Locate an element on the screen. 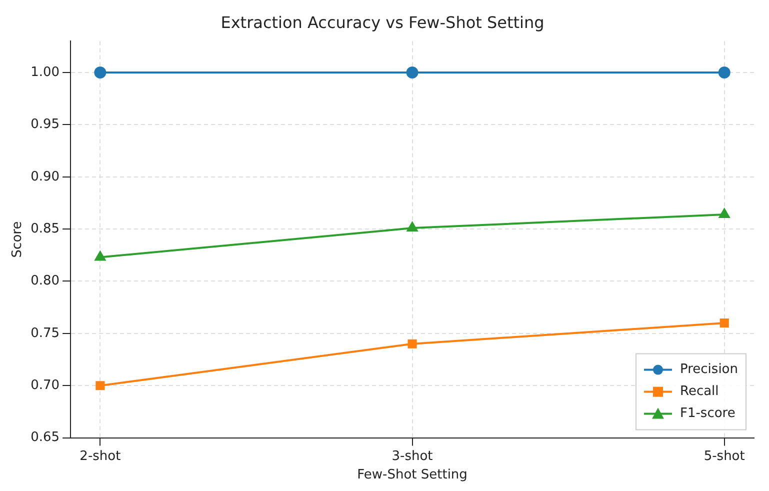  x-tick-label: 5-shot is located at coordinates (724, 456).